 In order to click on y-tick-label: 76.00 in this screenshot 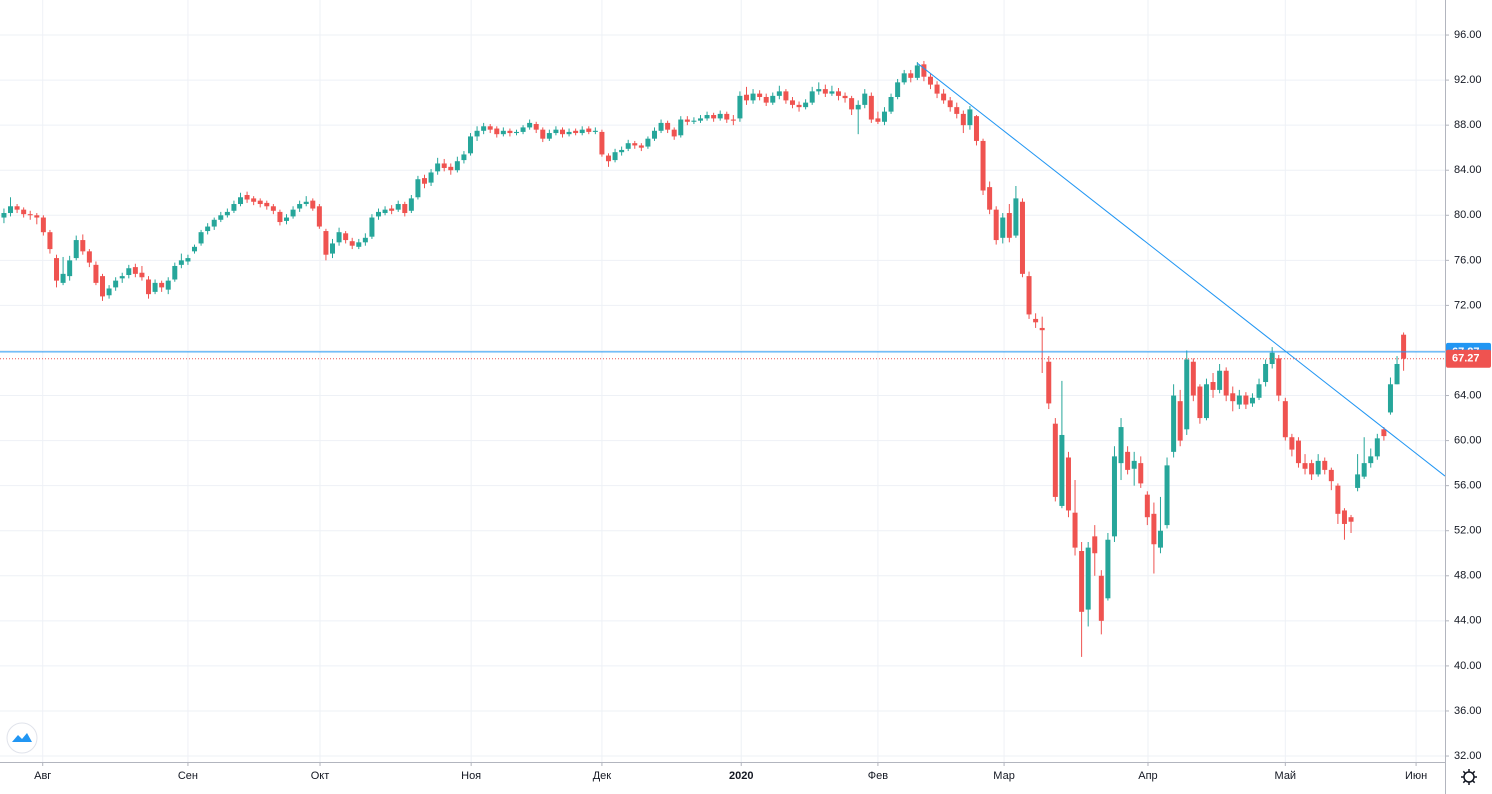, I will do `click(1468, 260)`.